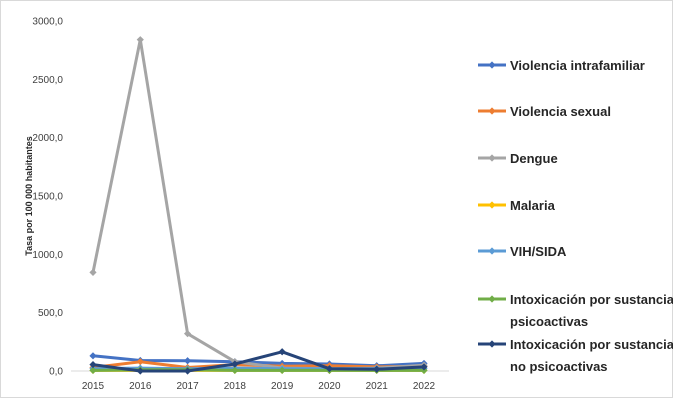 This screenshot has height=404, width=673. I want to click on x-tick-label: 2019, so click(282, 386).